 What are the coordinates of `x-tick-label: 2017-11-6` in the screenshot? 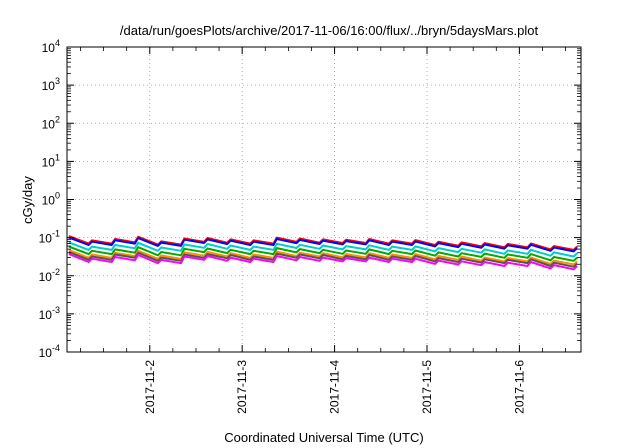 It's located at (519, 387).